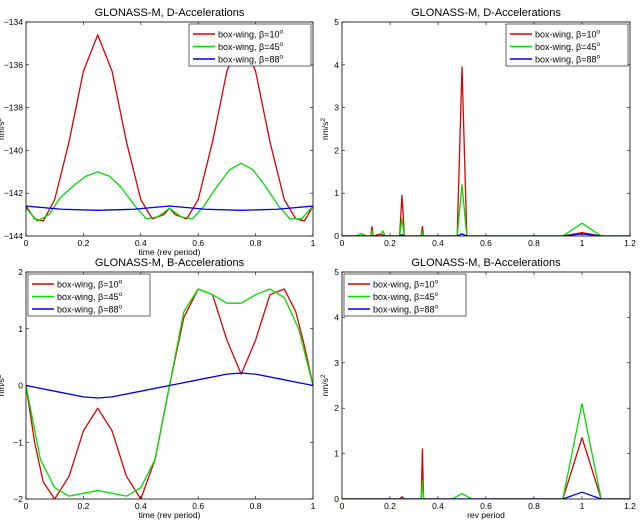 Image resolution: width=643 pixels, height=523 pixels. I want to click on x-axis-label: rev period, so click(486, 515).